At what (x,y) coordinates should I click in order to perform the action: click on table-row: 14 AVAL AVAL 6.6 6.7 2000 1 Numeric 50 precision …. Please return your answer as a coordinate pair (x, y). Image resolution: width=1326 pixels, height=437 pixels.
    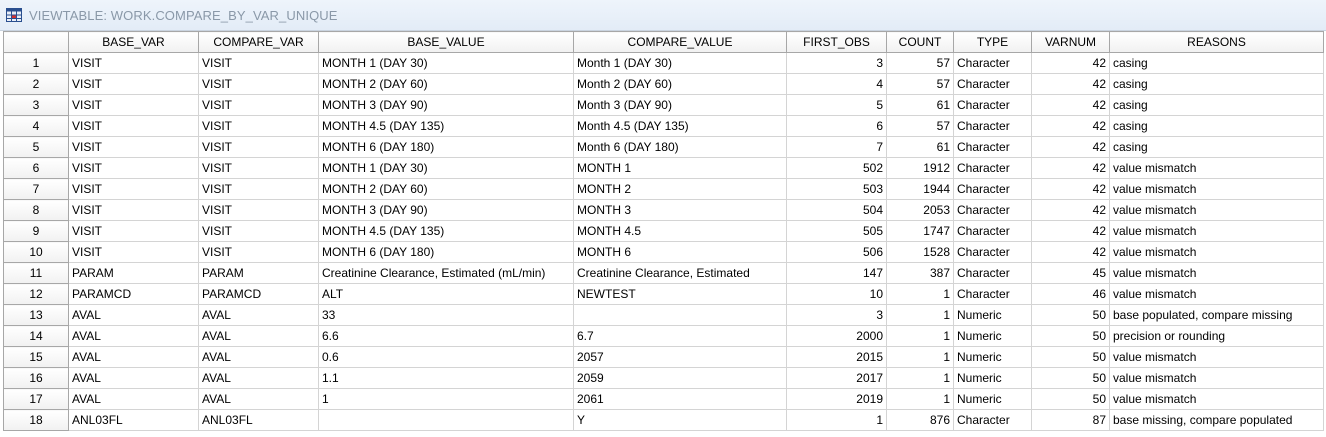
    Looking at the image, I should click on (663, 336).